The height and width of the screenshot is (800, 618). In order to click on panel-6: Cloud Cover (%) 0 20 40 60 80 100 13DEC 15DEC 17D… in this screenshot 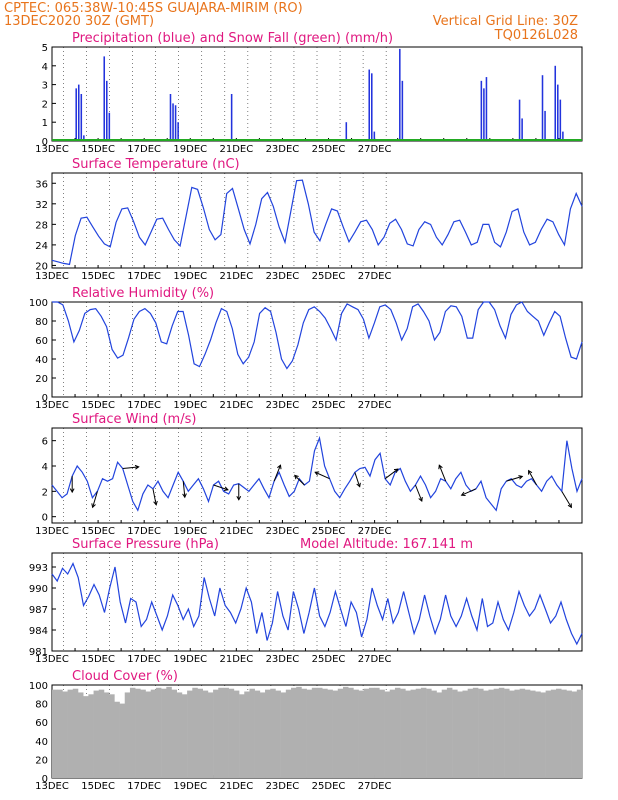, I will do `click(306, 730)`.